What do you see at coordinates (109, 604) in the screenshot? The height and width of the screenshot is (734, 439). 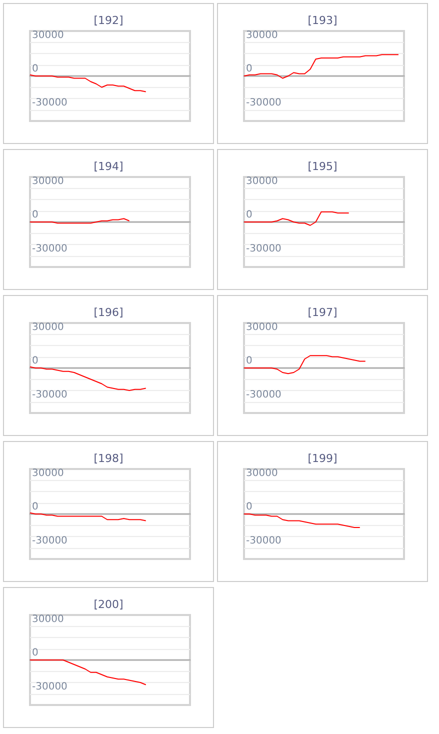 I see `chart-title: [200]` at bounding box center [109, 604].